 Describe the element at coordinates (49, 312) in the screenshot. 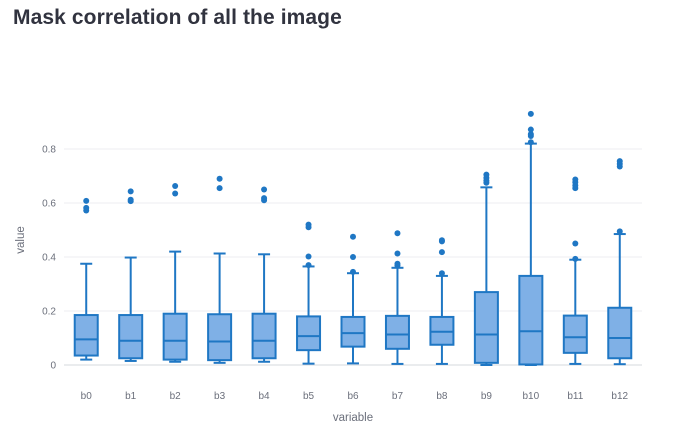

I see `y-tick-label: 0.2` at that location.